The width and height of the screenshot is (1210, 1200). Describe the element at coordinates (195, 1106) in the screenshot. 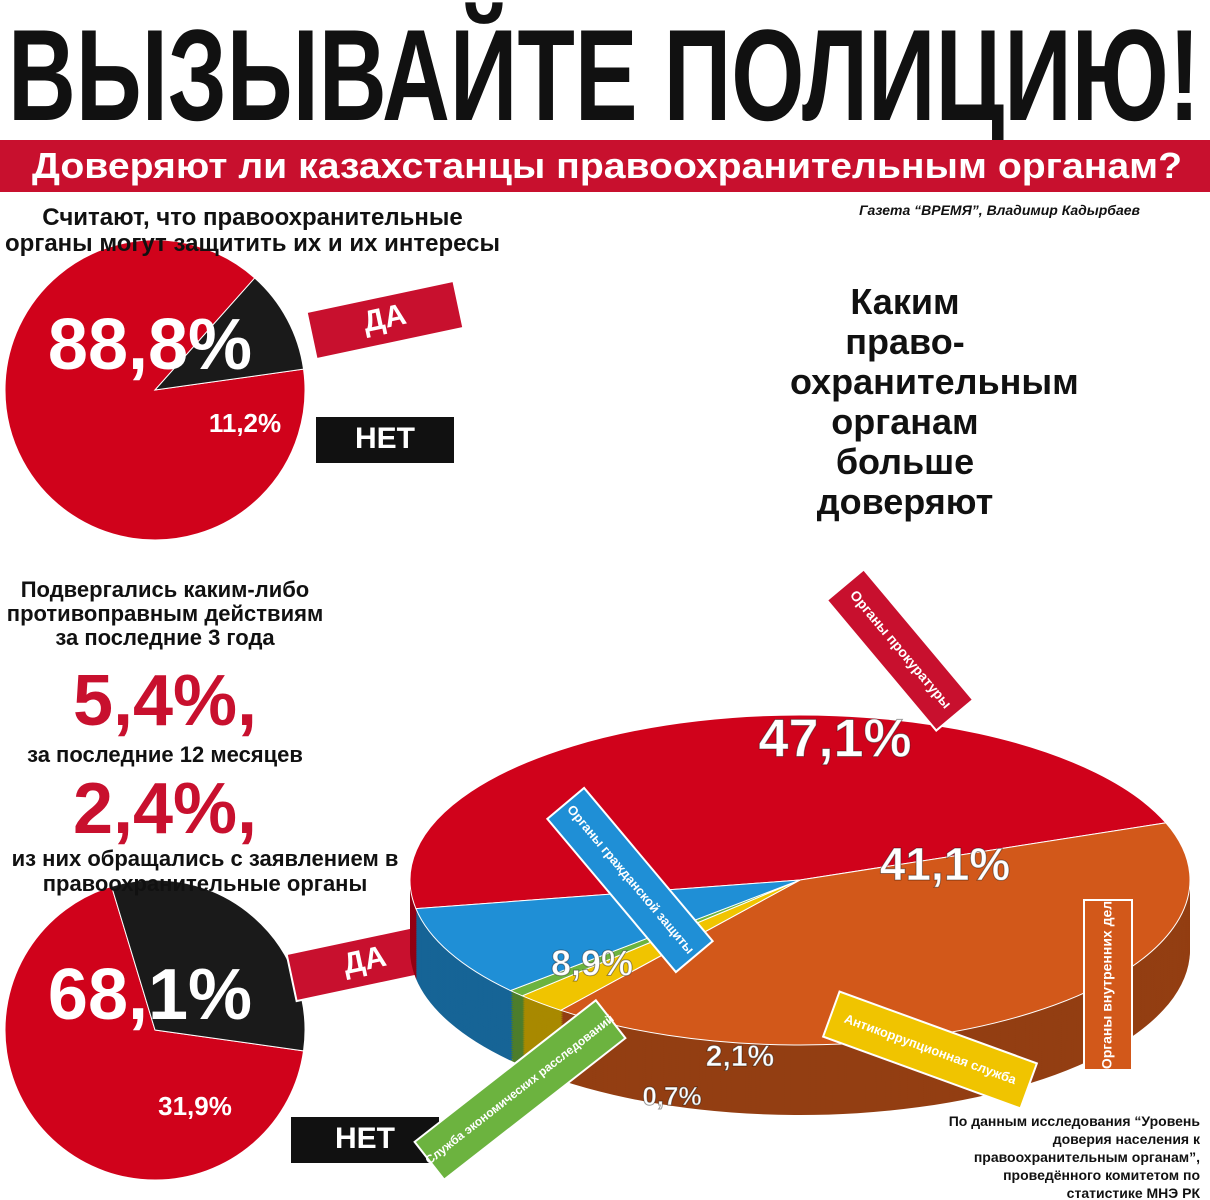

I see `value-label: 31,9%` at that location.